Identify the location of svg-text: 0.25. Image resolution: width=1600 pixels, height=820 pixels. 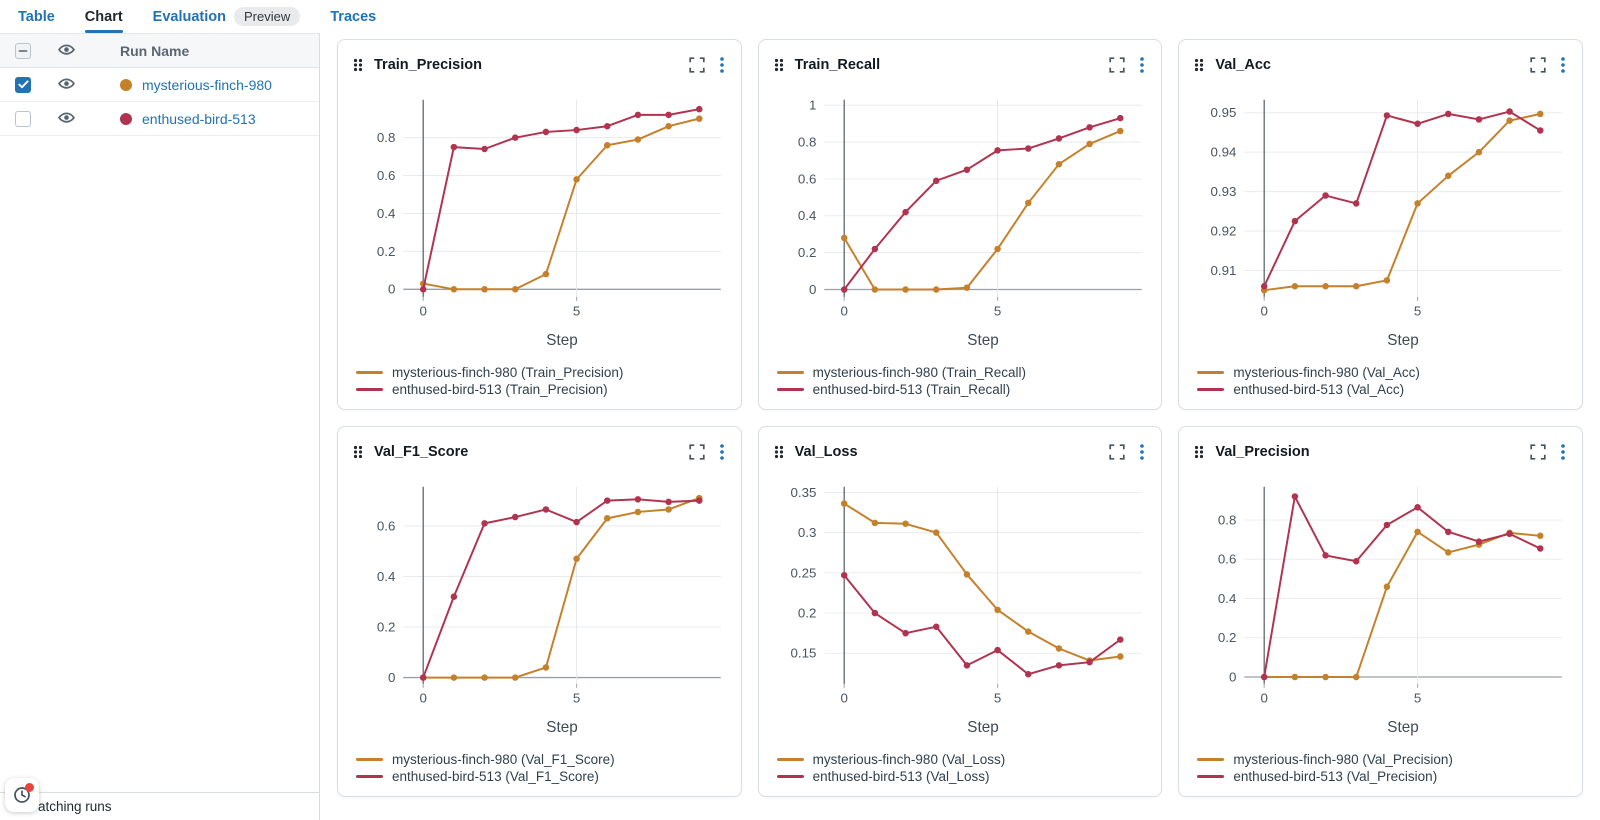
(803, 572).